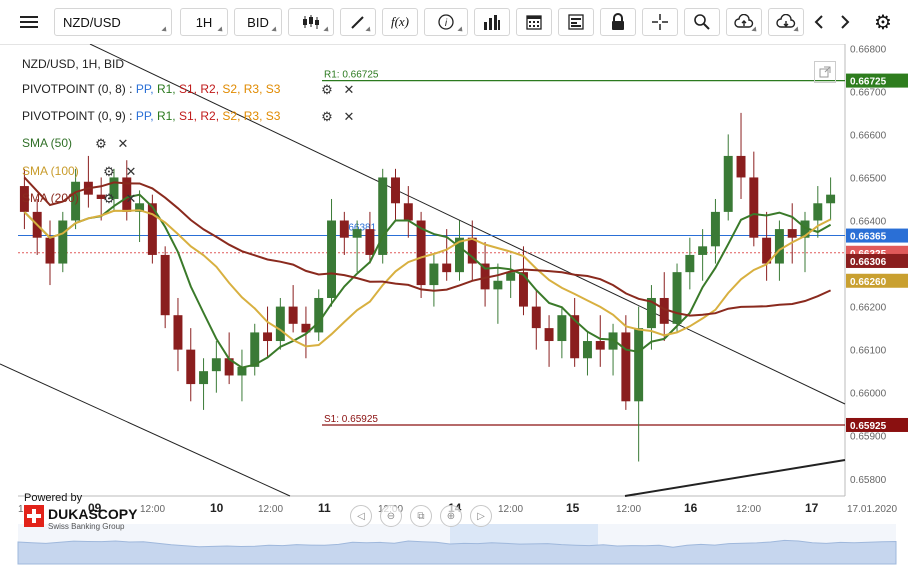 The height and width of the screenshot is (576, 908). I want to click on sma100-settings-gear-icon: ⚙, so click(109, 171).